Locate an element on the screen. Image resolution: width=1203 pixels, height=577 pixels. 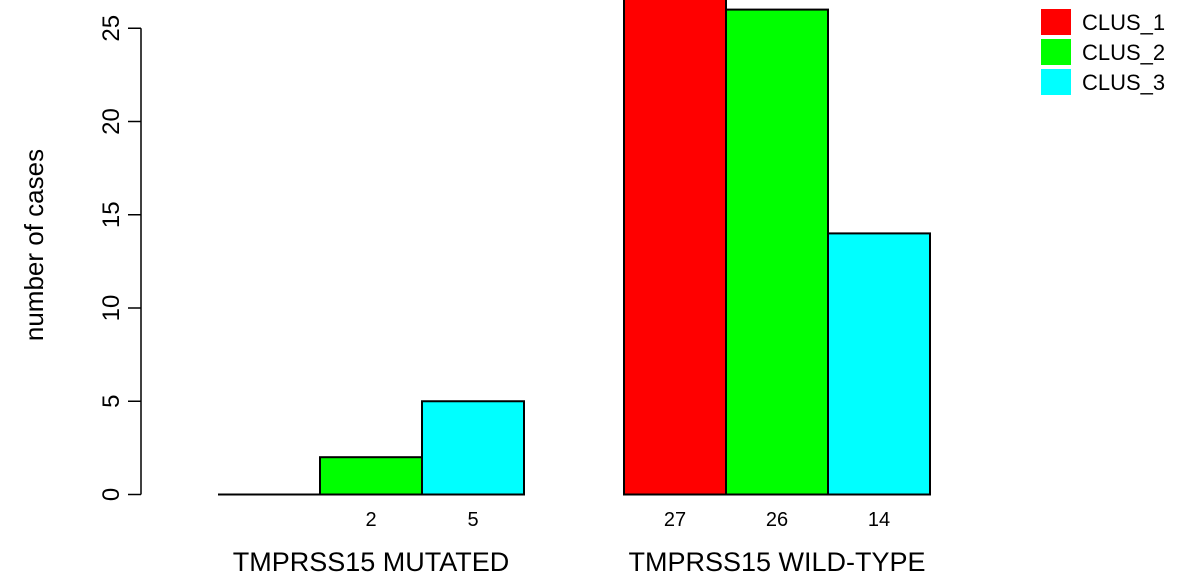
y-tick-label: 10 is located at coordinates (111, 308).